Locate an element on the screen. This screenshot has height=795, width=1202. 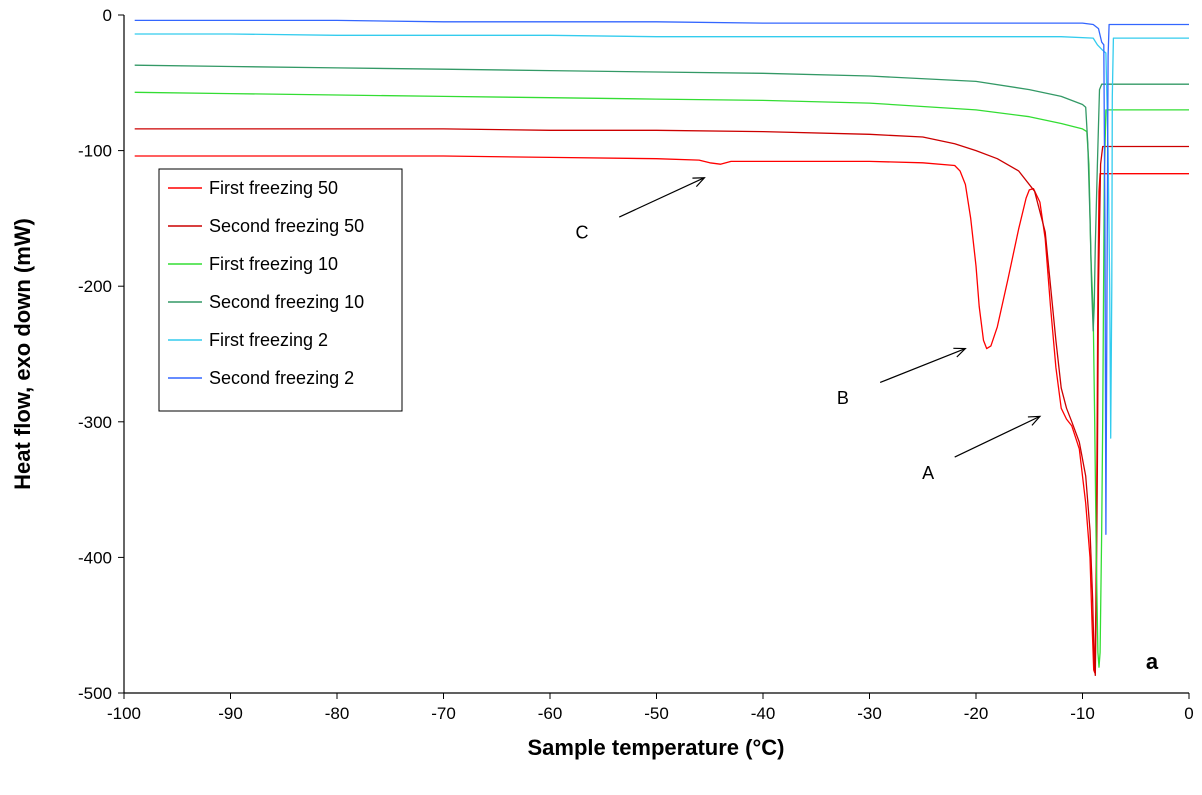
y-tick-label: 0 is located at coordinates (107, 15).